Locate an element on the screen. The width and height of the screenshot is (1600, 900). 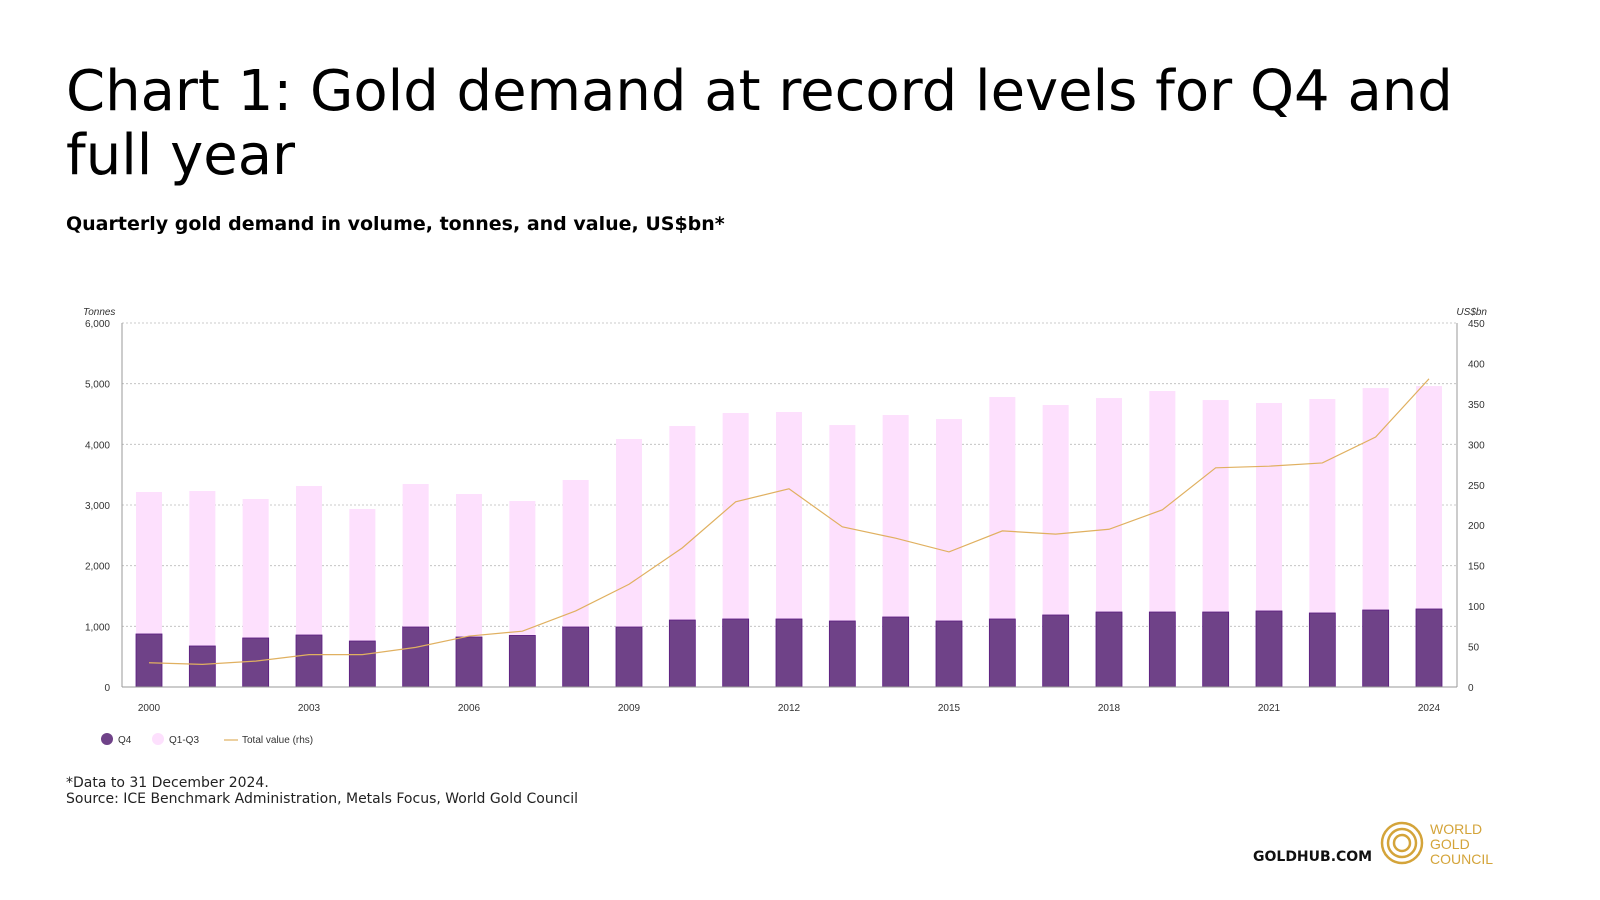
x-tick-label: 2015 is located at coordinates (949, 708).